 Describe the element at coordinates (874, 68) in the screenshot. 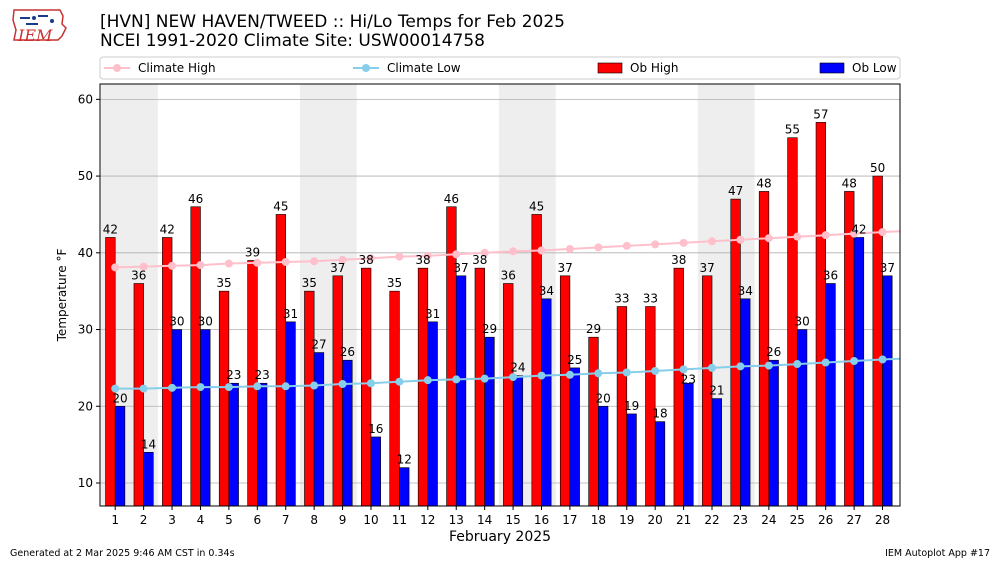

I see `legend-label-ob-low: Ob Low` at that location.